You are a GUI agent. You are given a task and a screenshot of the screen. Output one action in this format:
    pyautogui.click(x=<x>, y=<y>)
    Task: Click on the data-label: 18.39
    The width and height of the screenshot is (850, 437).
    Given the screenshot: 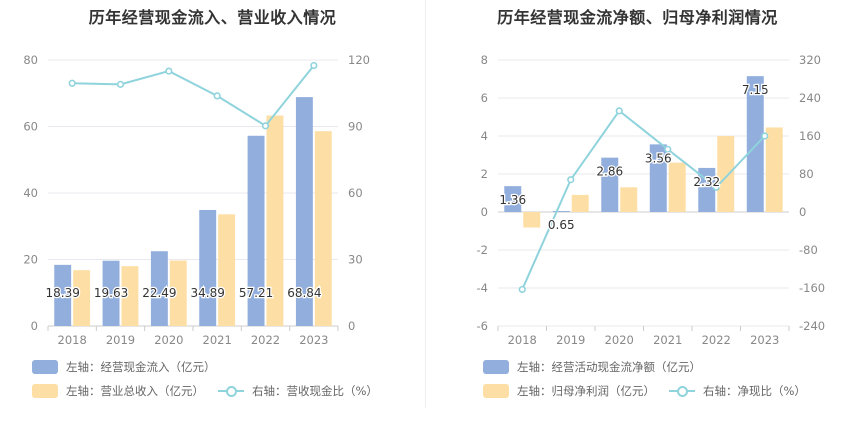 What is the action you would take?
    pyautogui.click(x=63, y=293)
    